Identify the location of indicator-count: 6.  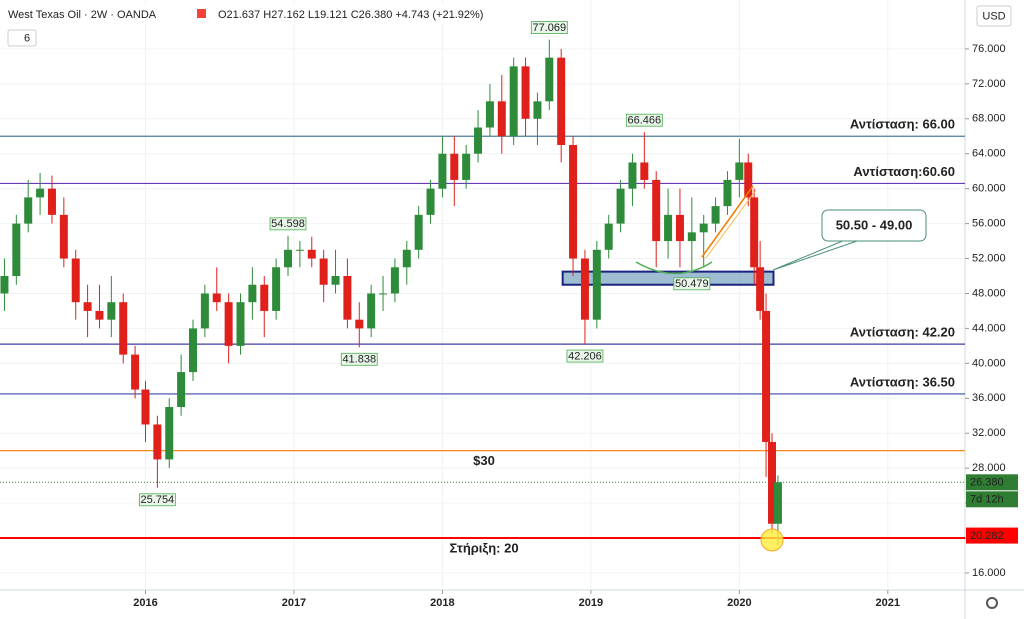
(27, 38).